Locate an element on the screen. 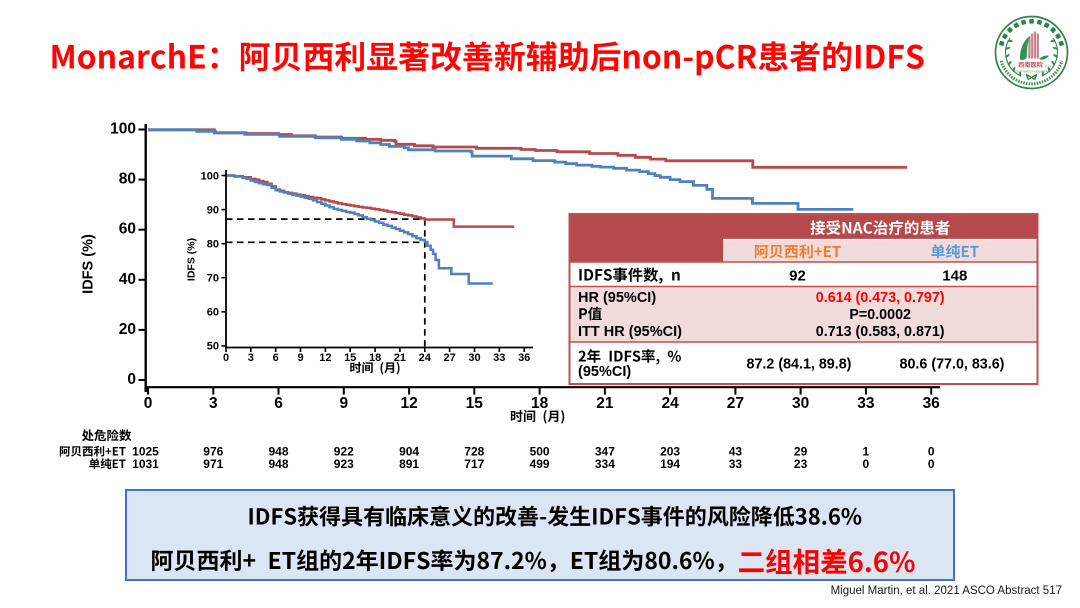 The width and height of the screenshot is (1080, 608). svg-text: 717 is located at coordinates (474, 464).